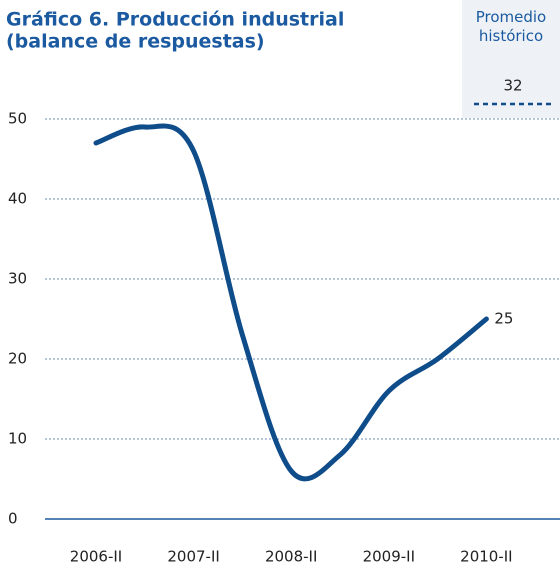 This screenshot has width=560, height=573. What do you see at coordinates (512, 86) in the screenshot?
I see `legend-value: 32` at bounding box center [512, 86].